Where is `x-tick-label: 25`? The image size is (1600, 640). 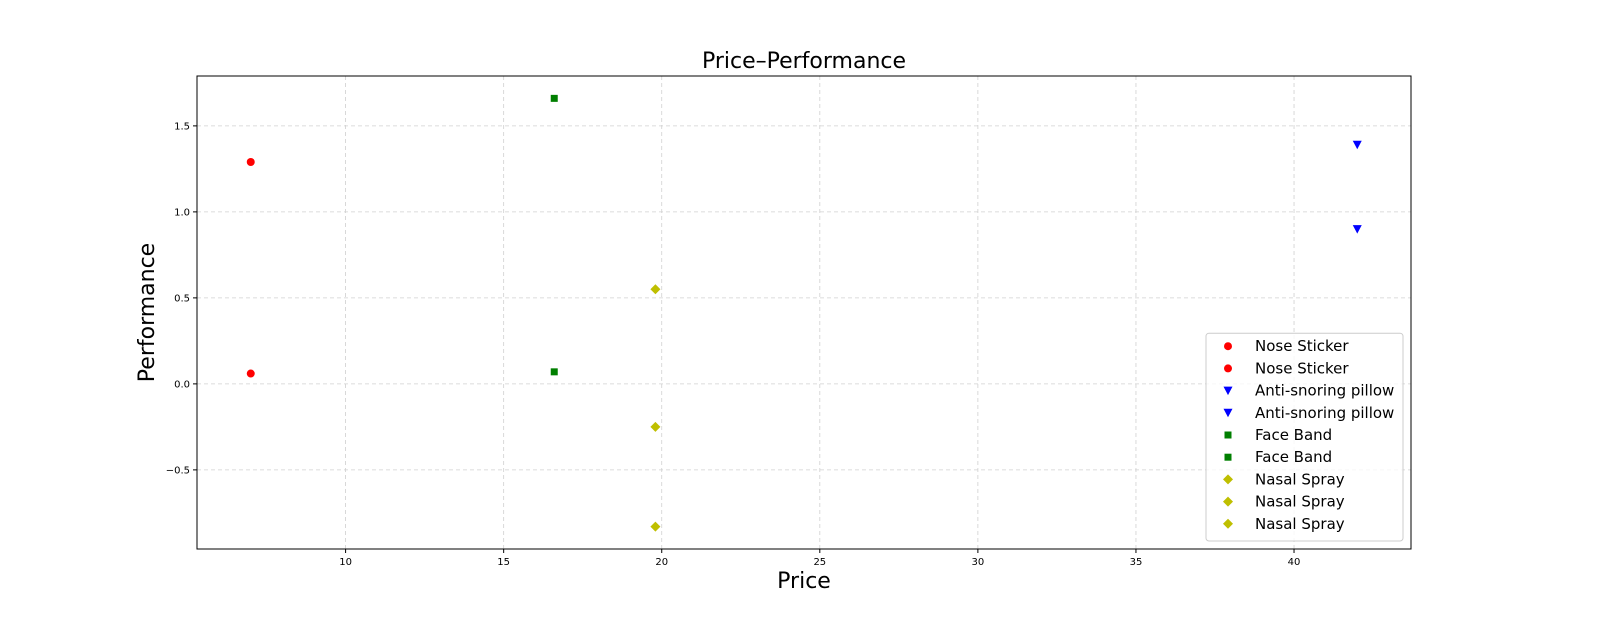
x-tick-label: 25 is located at coordinates (819, 562).